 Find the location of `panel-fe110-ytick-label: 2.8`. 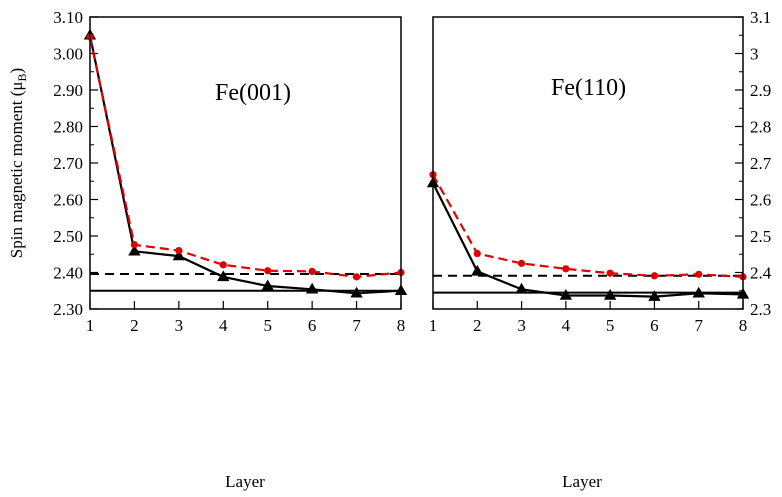

panel-fe110-ytick-label: 2.8 is located at coordinates (760, 127).